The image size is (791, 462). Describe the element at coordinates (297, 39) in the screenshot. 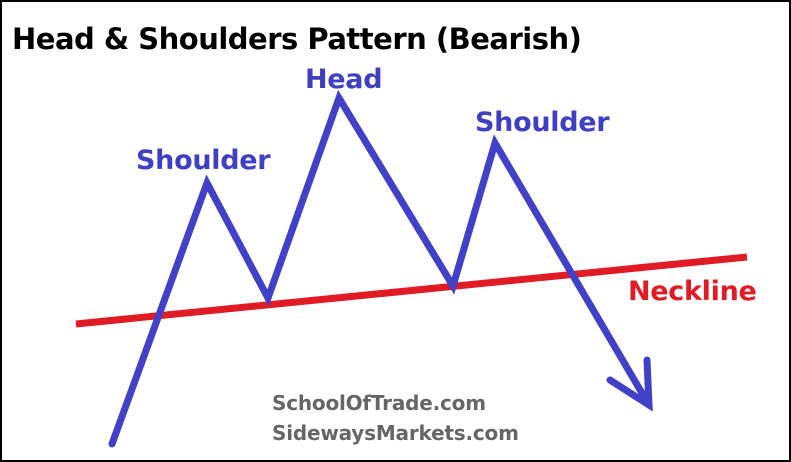

I see `chart-title: Head & Shoulders Pattern (Bearish)` at that location.